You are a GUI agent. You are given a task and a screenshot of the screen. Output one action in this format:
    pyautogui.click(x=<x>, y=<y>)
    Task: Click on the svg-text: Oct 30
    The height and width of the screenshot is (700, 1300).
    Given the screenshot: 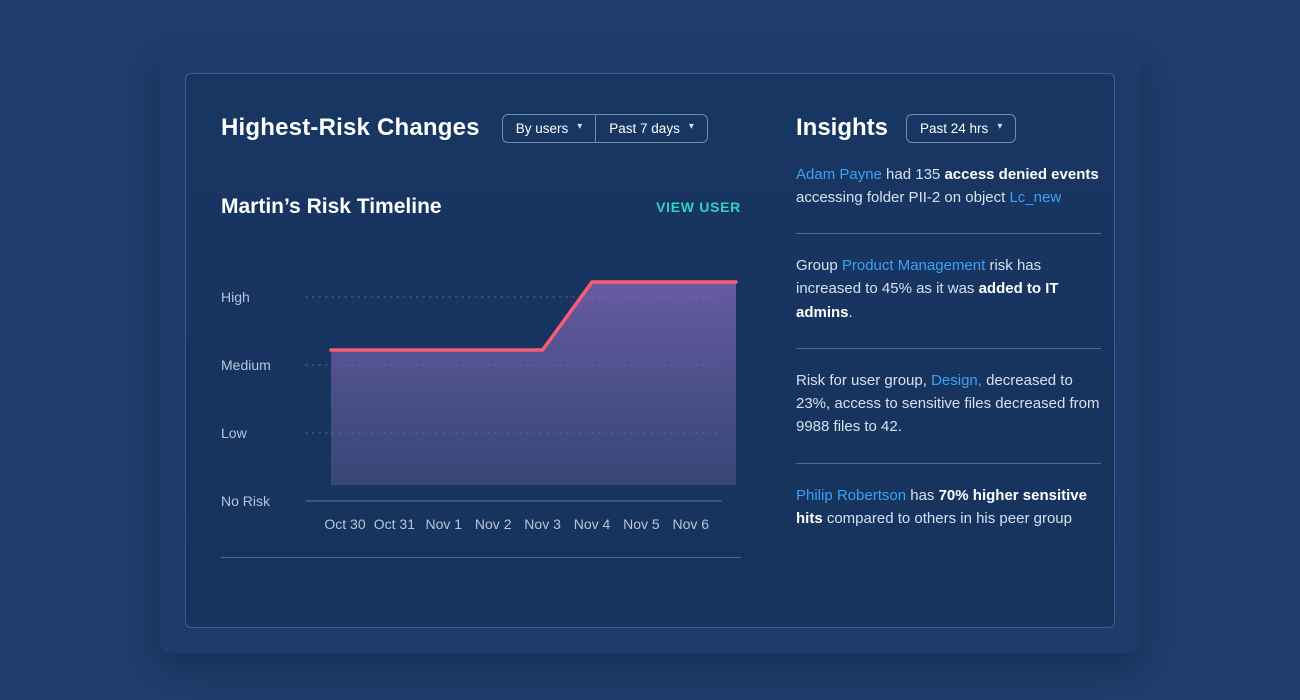 What is the action you would take?
    pyautogui.click(x=344, y=524)
    